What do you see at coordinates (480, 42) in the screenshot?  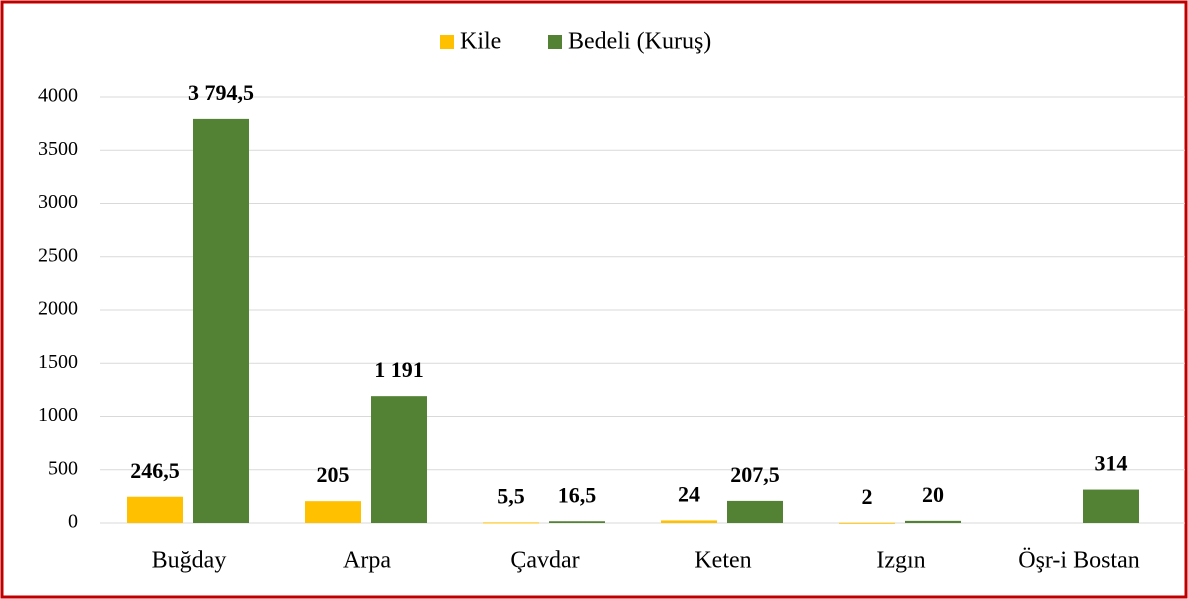 I see `legend-label: Kile` at bounding box center [480, 42].